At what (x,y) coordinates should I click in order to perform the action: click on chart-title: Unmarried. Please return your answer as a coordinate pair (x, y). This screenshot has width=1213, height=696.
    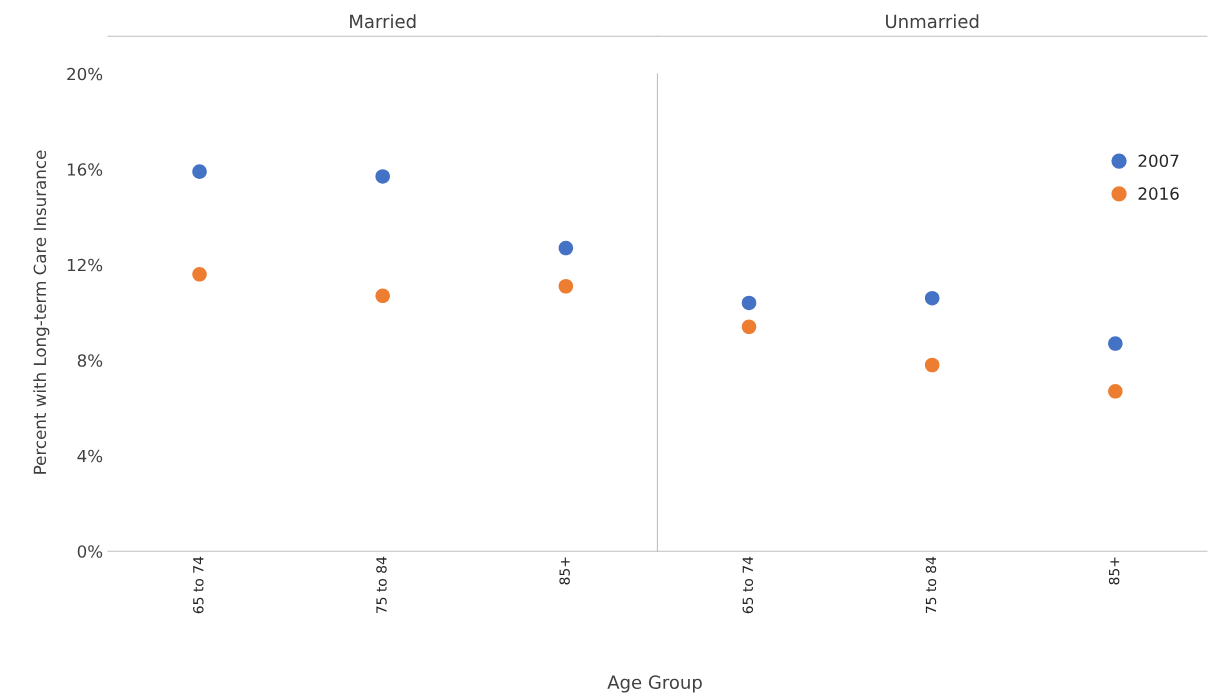
    Looking at the image, I should click on (932, 21).